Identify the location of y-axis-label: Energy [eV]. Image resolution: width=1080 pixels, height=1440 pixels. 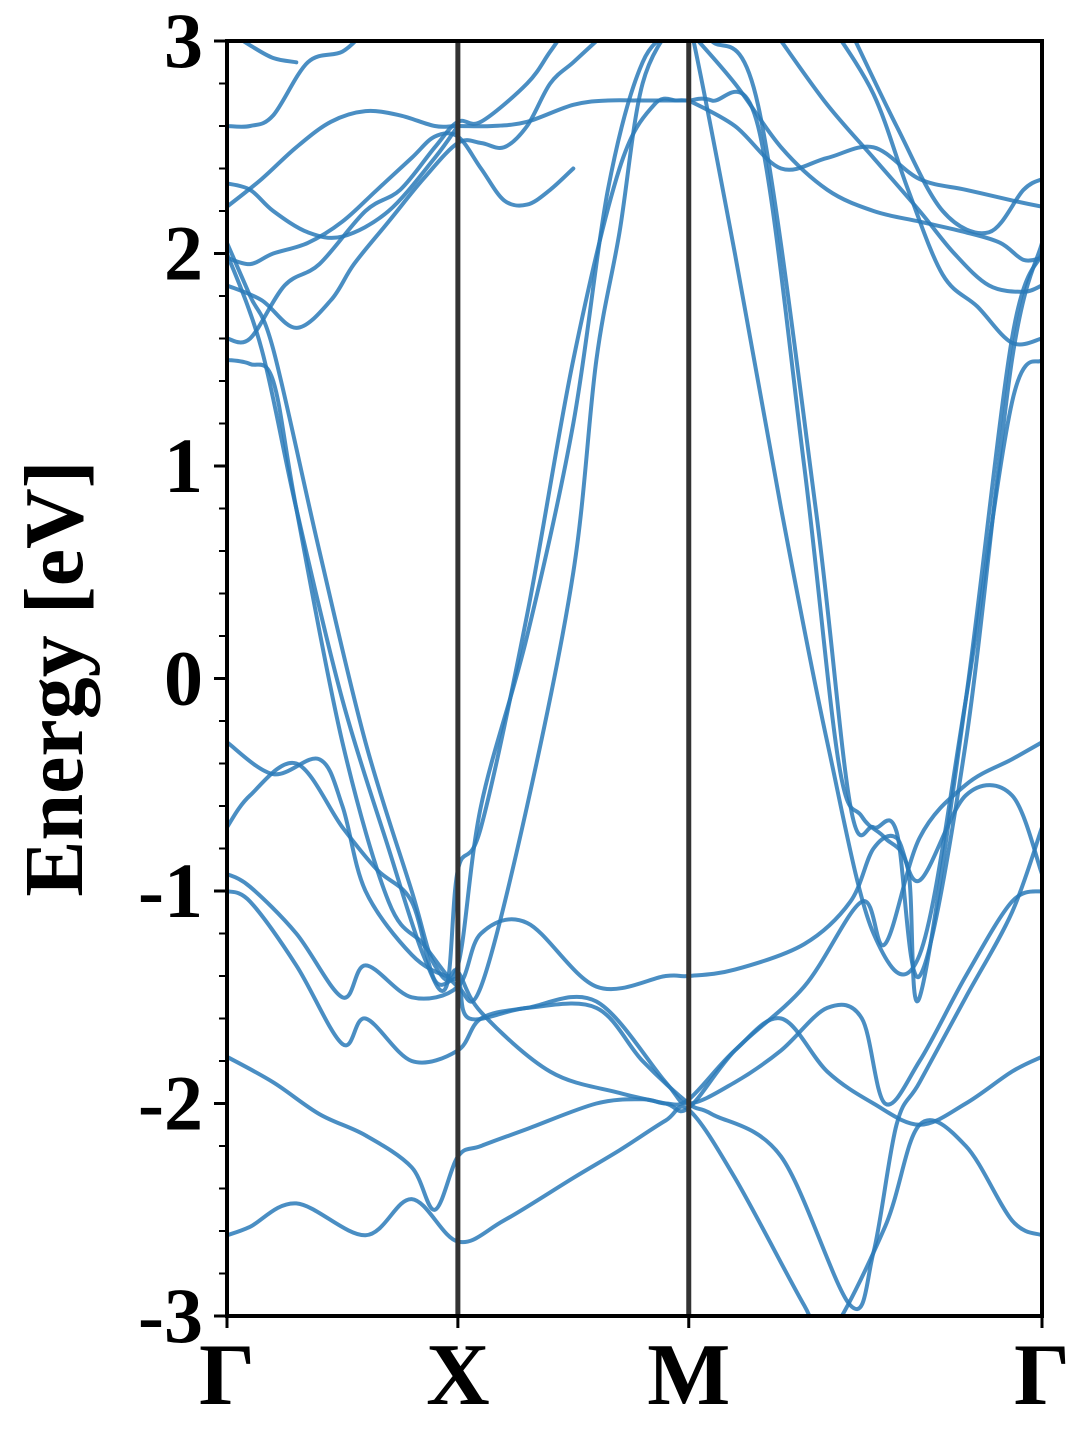
(54, 678).